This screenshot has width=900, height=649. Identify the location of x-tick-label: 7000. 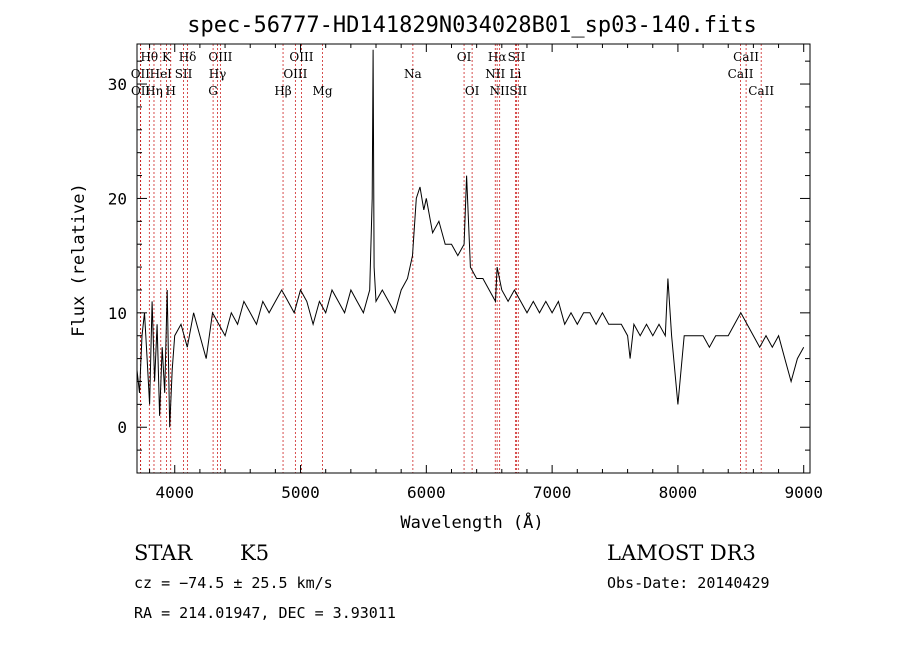
(552, 492).